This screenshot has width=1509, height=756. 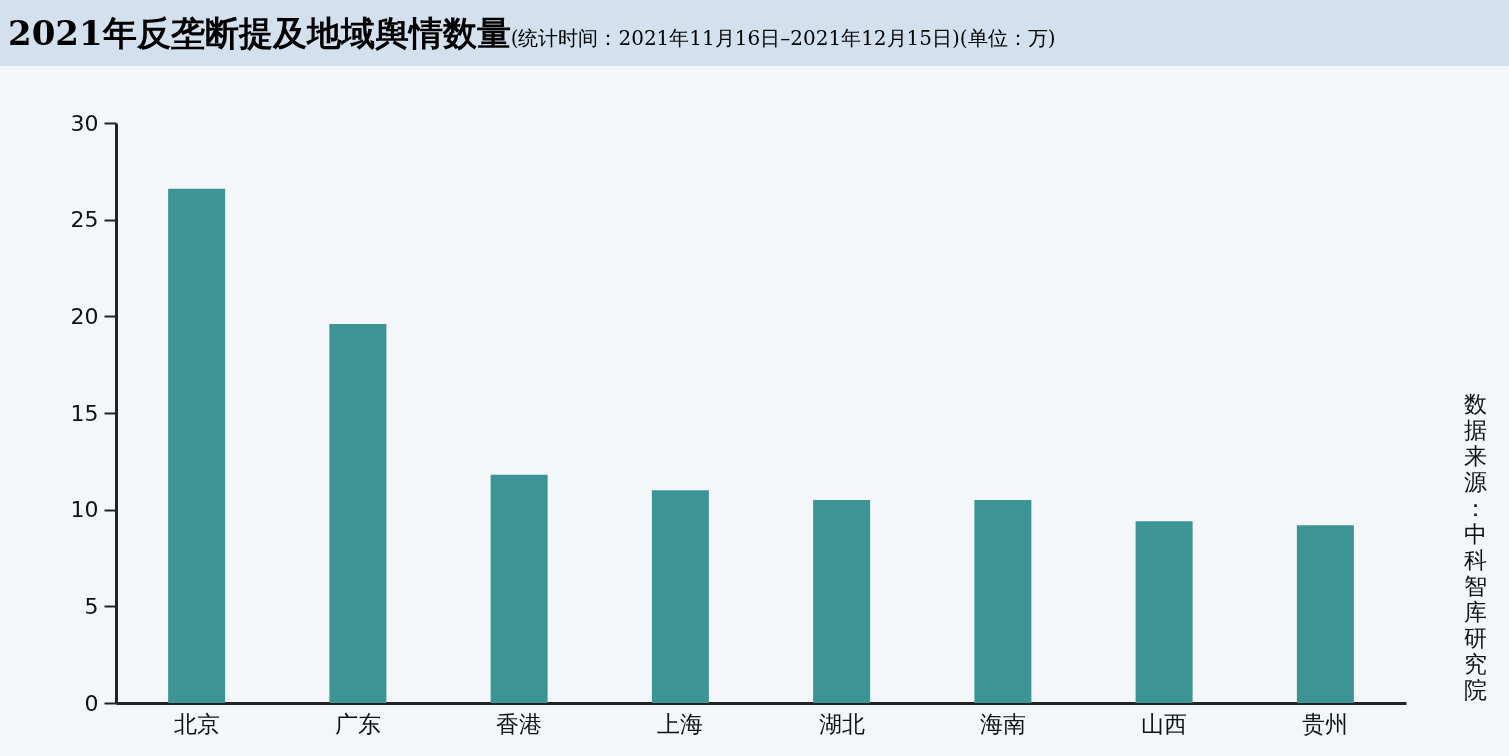 What do you see at coordinates (91, 606) in the screenshot?
I see `y-tick-label: 5` at bounding box center [91, 606].